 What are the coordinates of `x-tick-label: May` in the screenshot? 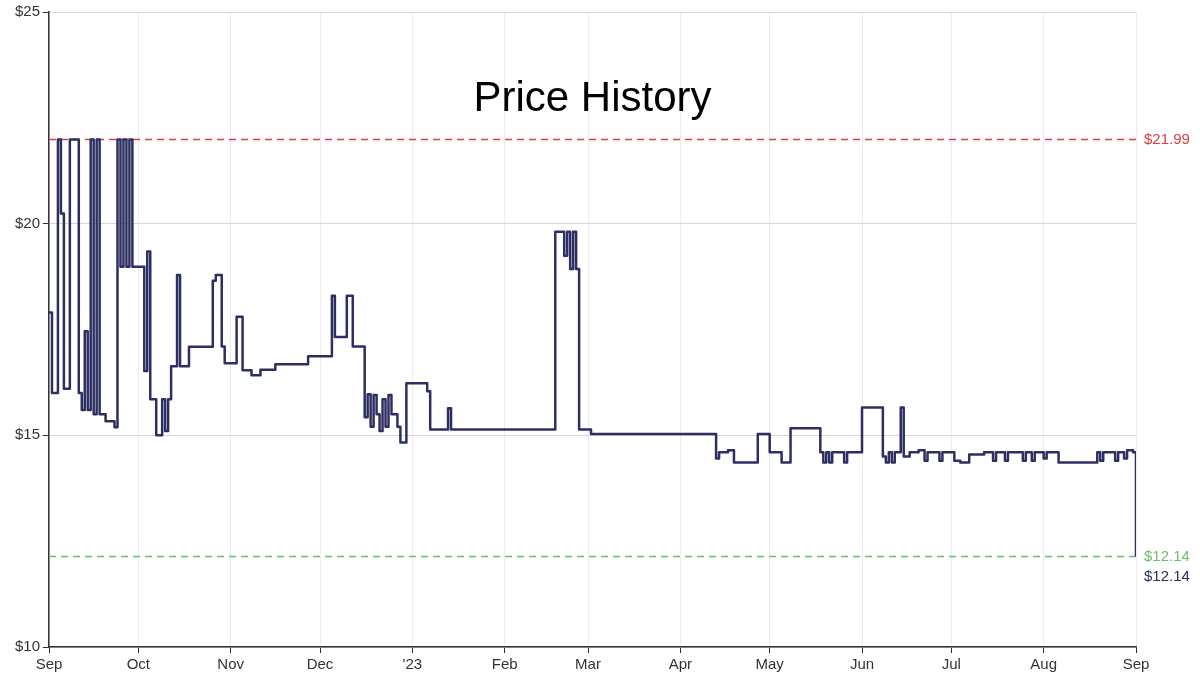 It's located at (770, 664).